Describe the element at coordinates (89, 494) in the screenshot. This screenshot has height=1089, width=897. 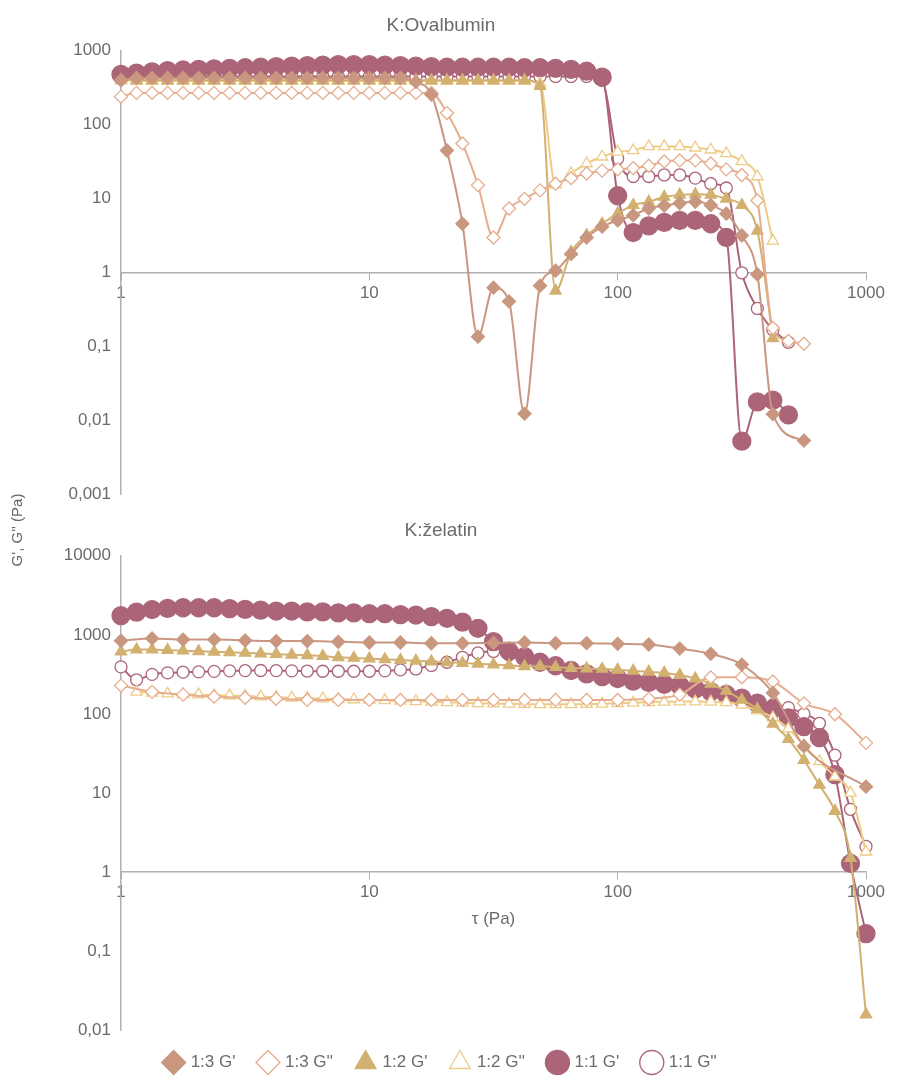
I see `y-tick-label: 0,001` at that location.